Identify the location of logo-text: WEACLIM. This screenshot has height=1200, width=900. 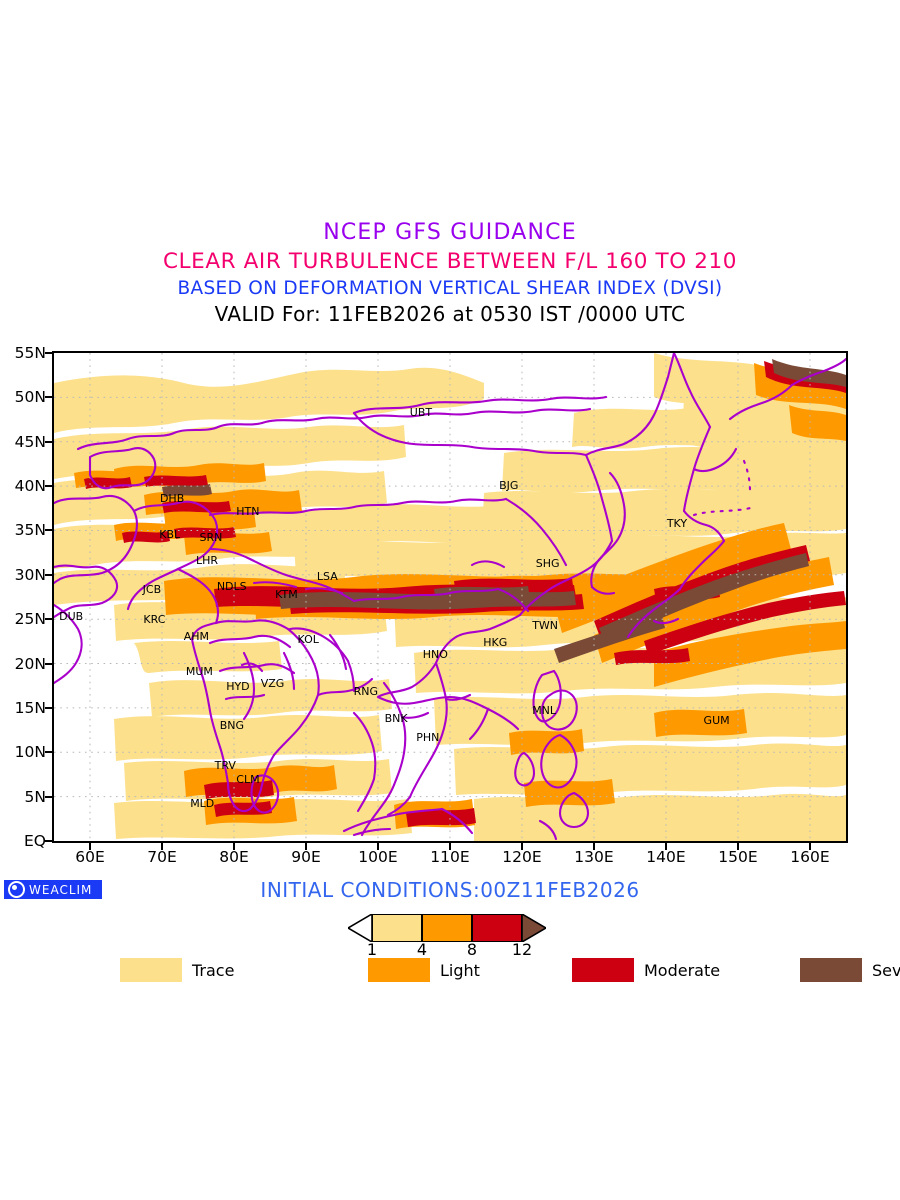
(61, 889).